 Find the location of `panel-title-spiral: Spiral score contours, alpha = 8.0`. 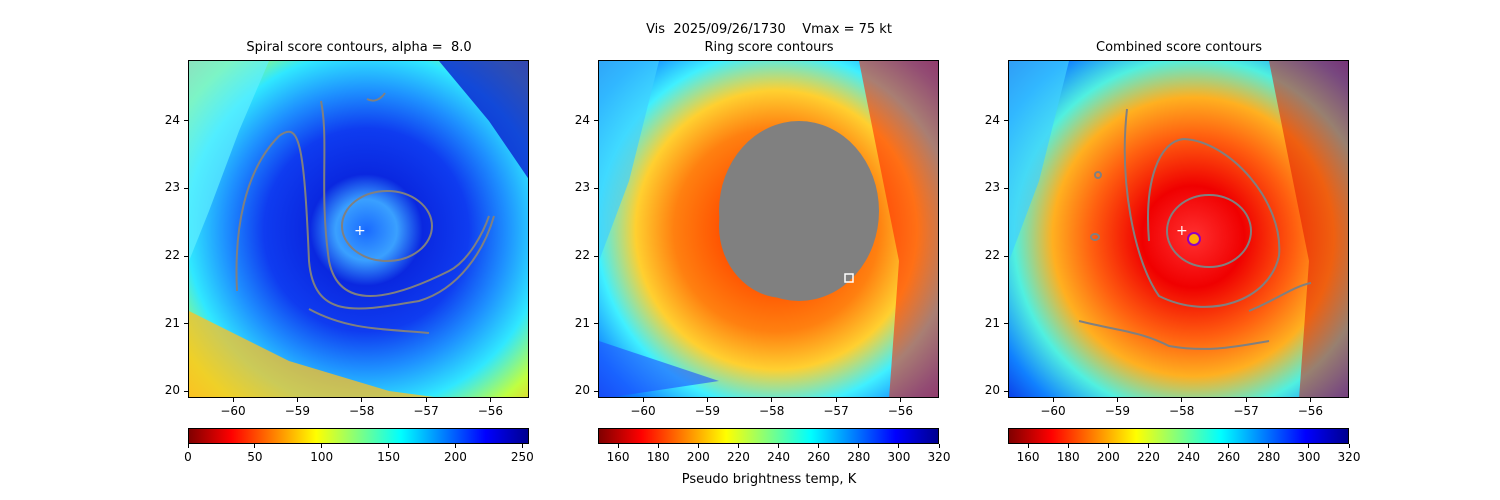

panel-title-spiral: Spiral score contours, alpha = 8.0 is located at coordinates (359, 47).